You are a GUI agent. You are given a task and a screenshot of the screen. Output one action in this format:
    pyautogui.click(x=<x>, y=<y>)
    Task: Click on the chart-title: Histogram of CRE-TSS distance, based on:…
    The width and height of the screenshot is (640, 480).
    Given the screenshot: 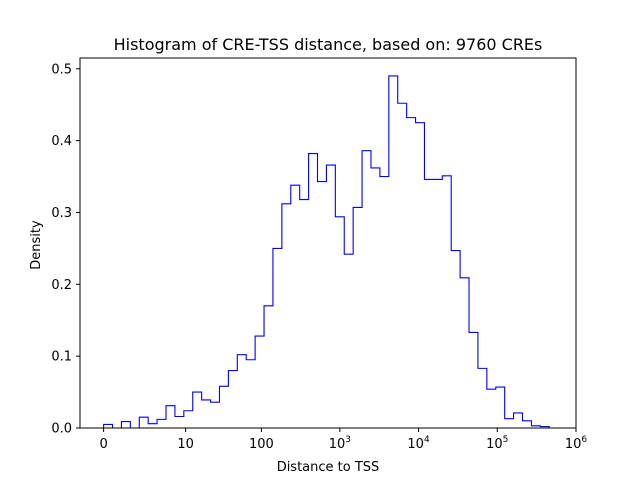 What is the action you would take?
    pyautogui.click(x=328, y=44)
    